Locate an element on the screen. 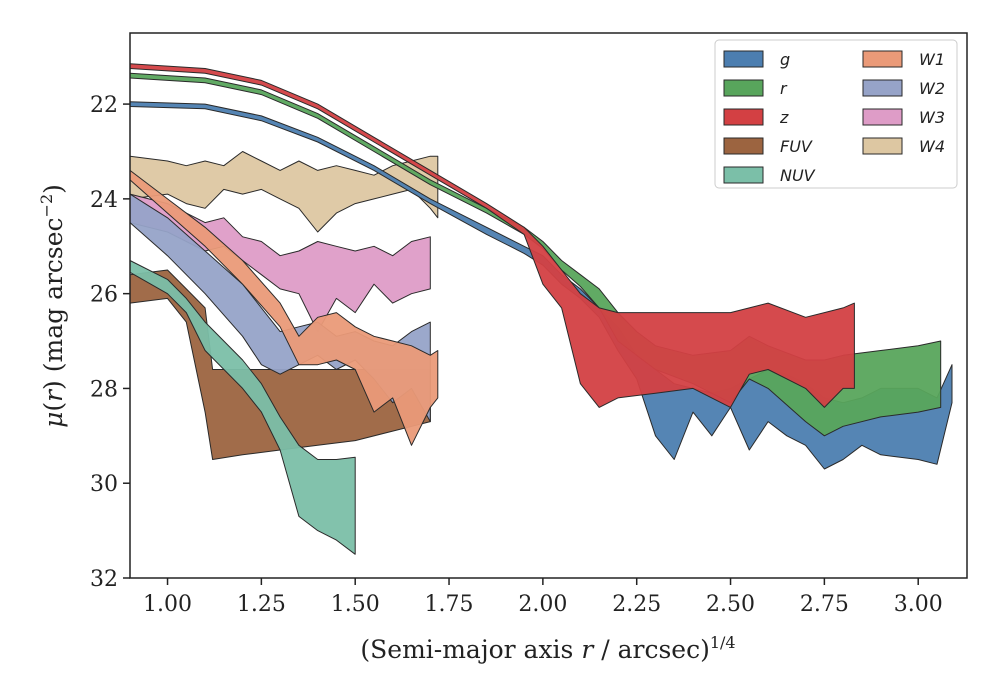  x-axis-ticks: 1.00 1.25 1.50 1.75 2.00 2.25 2.50 2.75 3.00 is located at coordinates (543, 597).